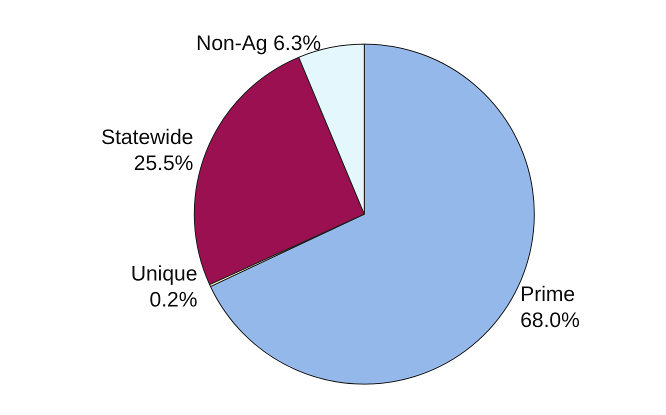 This screenshot has height=415, width=666. I want to click on slice-label: Unique, so click(164, 274).